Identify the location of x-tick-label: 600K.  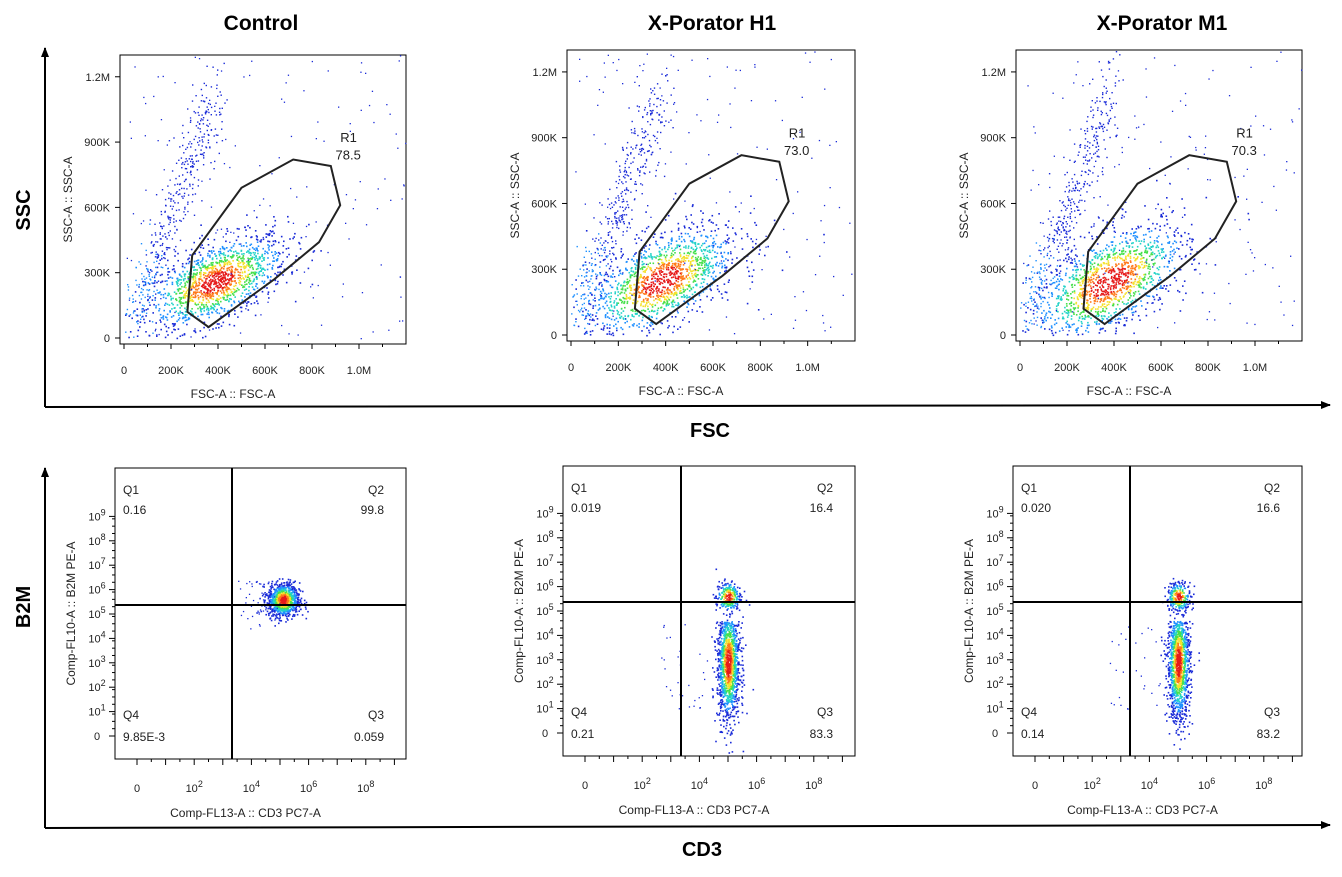
(713, 368).